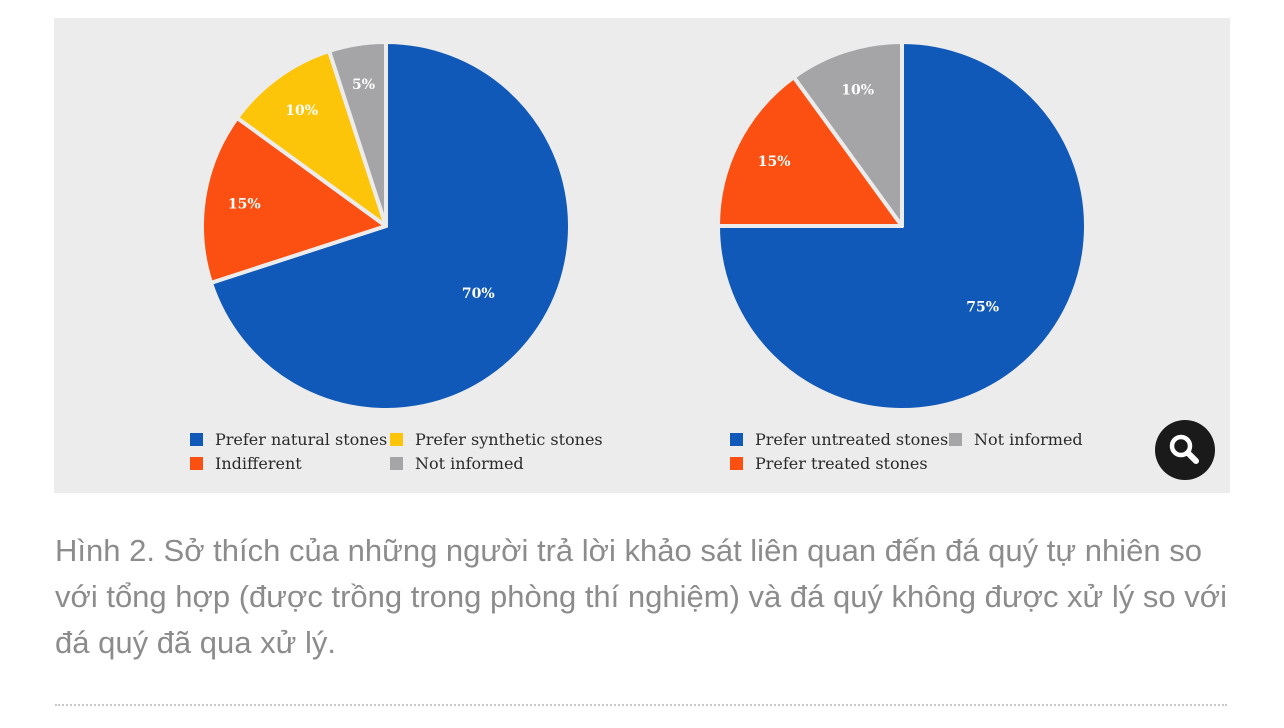  I want to click on legend-item-untreated: Prefer untreated stones, so click(839, 439).